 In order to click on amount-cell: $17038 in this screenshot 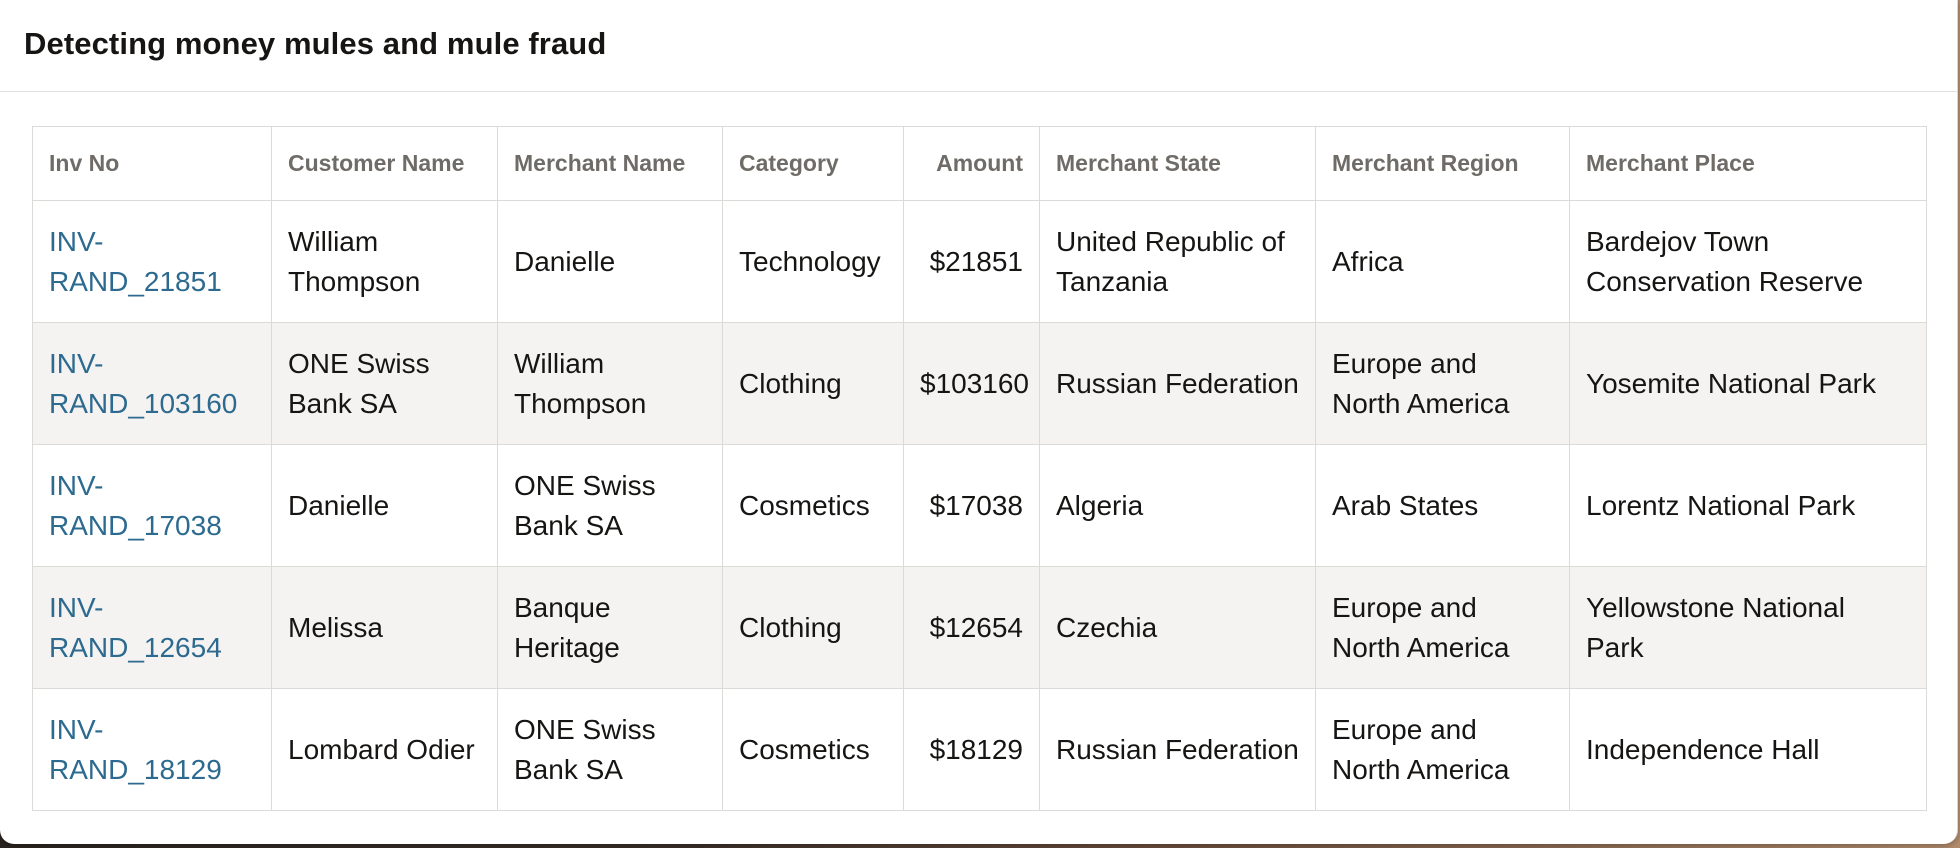, I will do `click(971, 505)`.